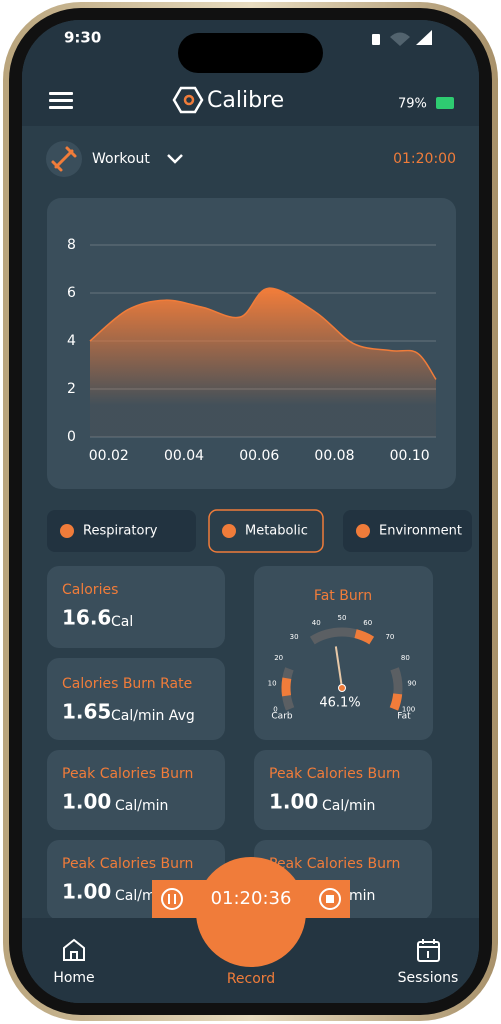 The image size is (501, 1024). I want to click on gauge-tick-label: 0, so click(275, 710).